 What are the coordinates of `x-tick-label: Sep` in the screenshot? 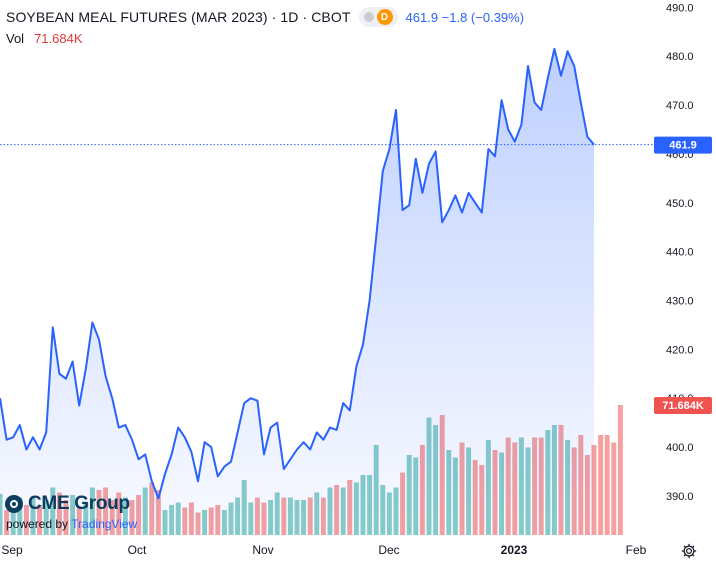 It's located at (12, 550).